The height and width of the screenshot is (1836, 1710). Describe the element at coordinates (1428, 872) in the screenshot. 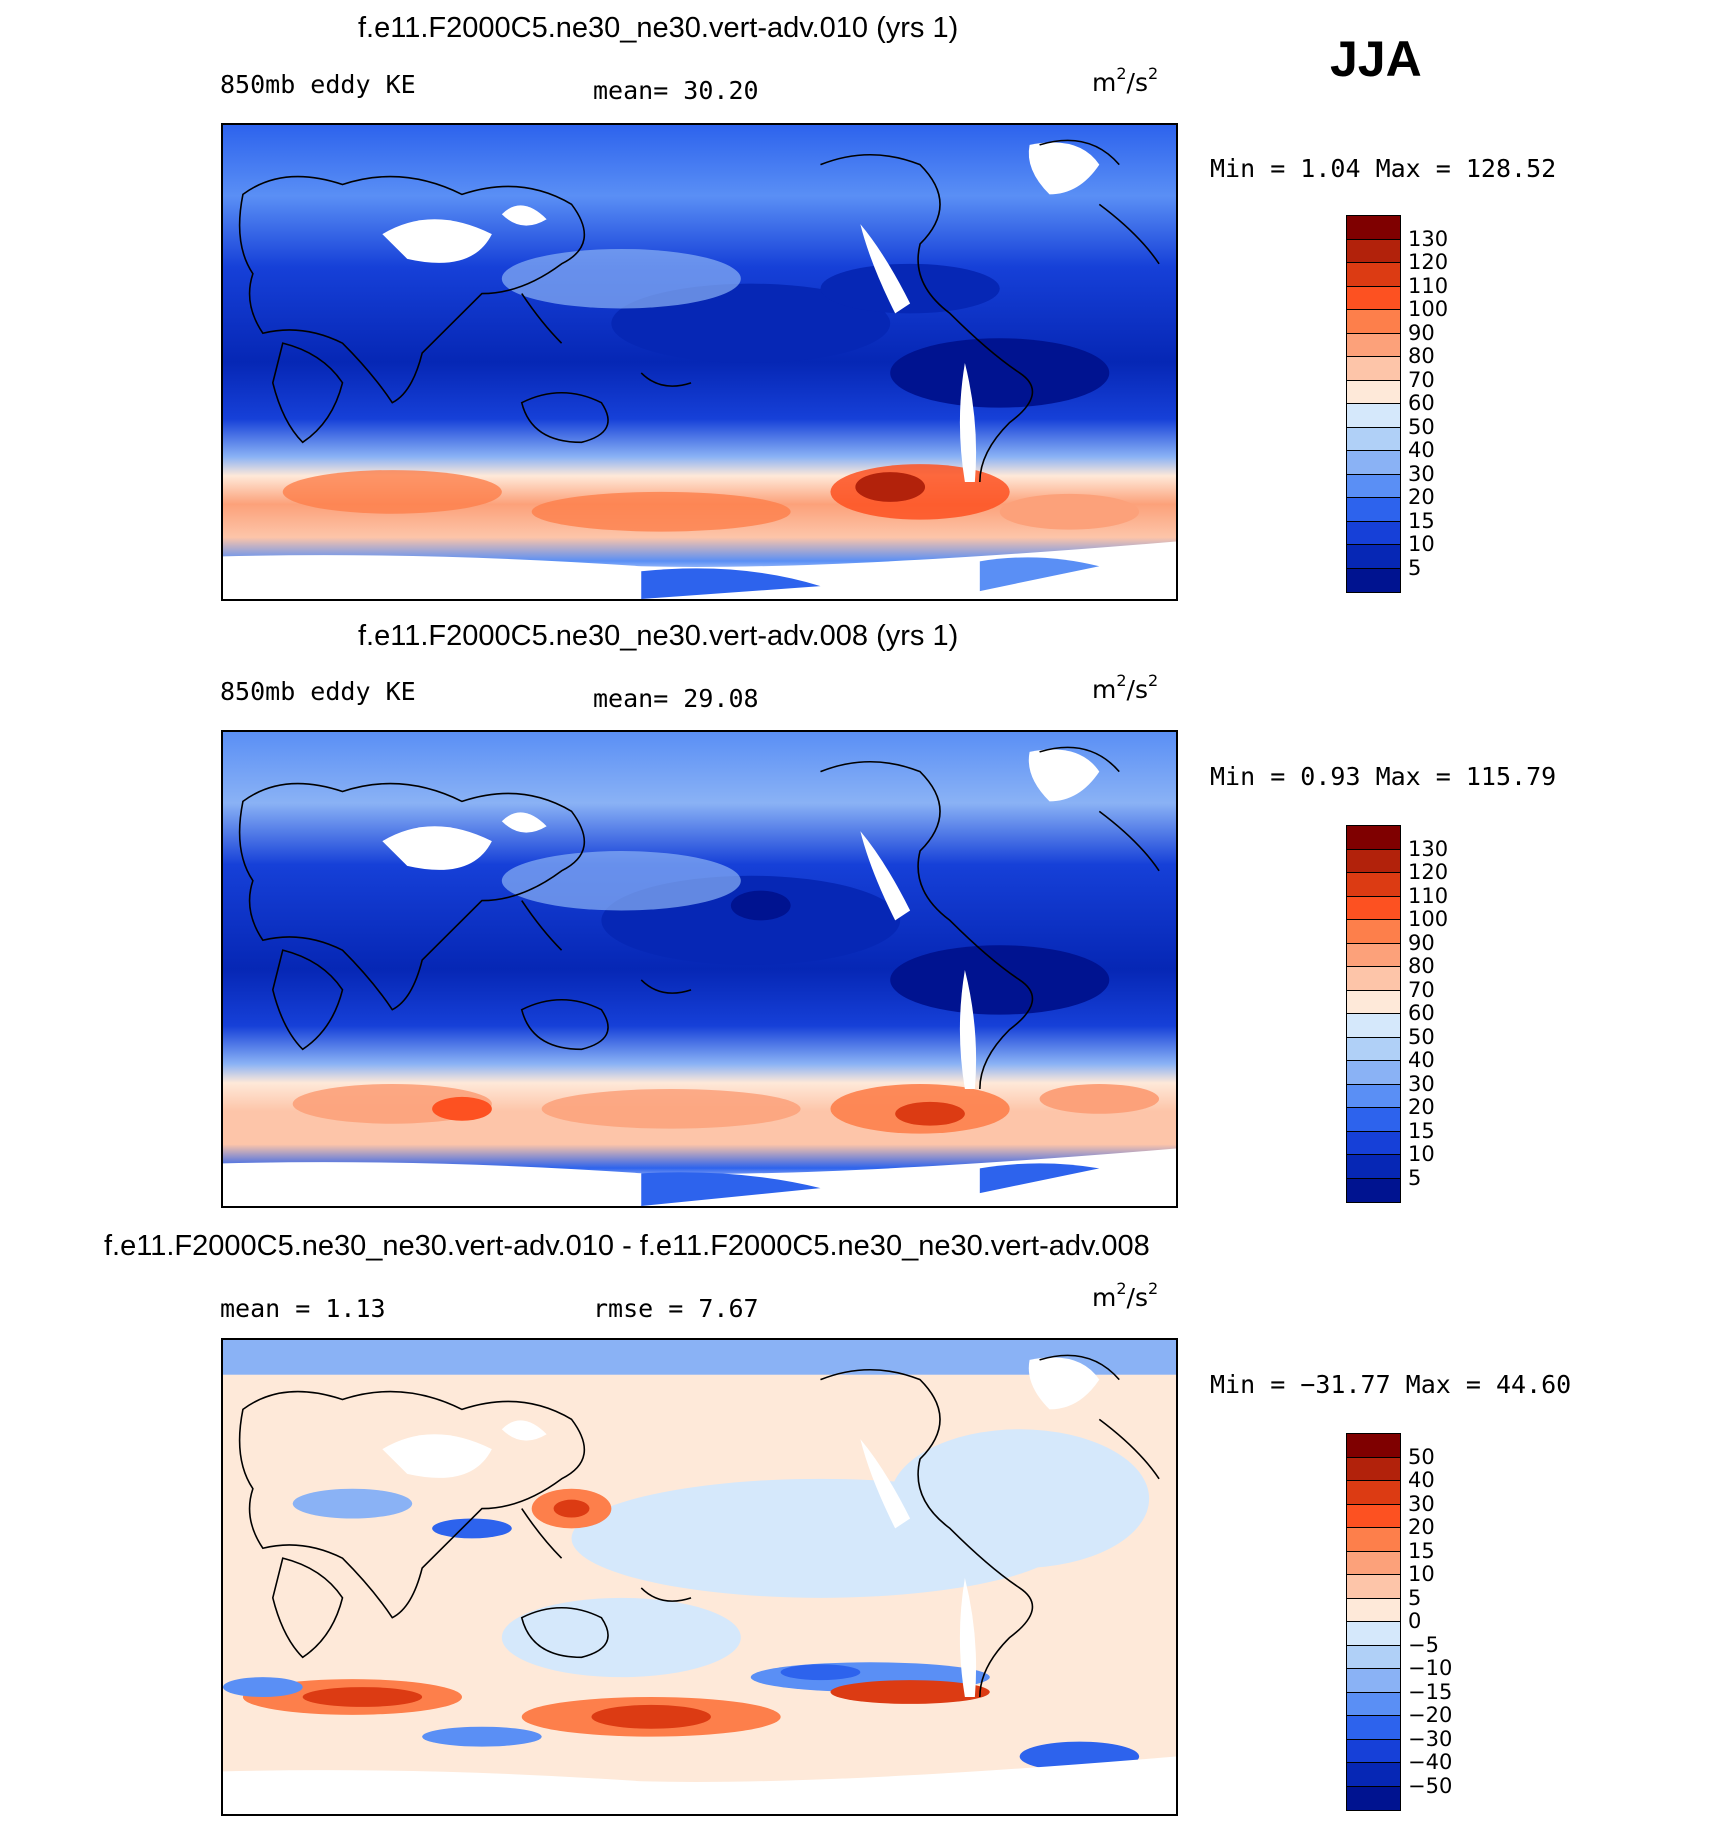

I see `panel2-colorbar-tick-label: 120` at that location.